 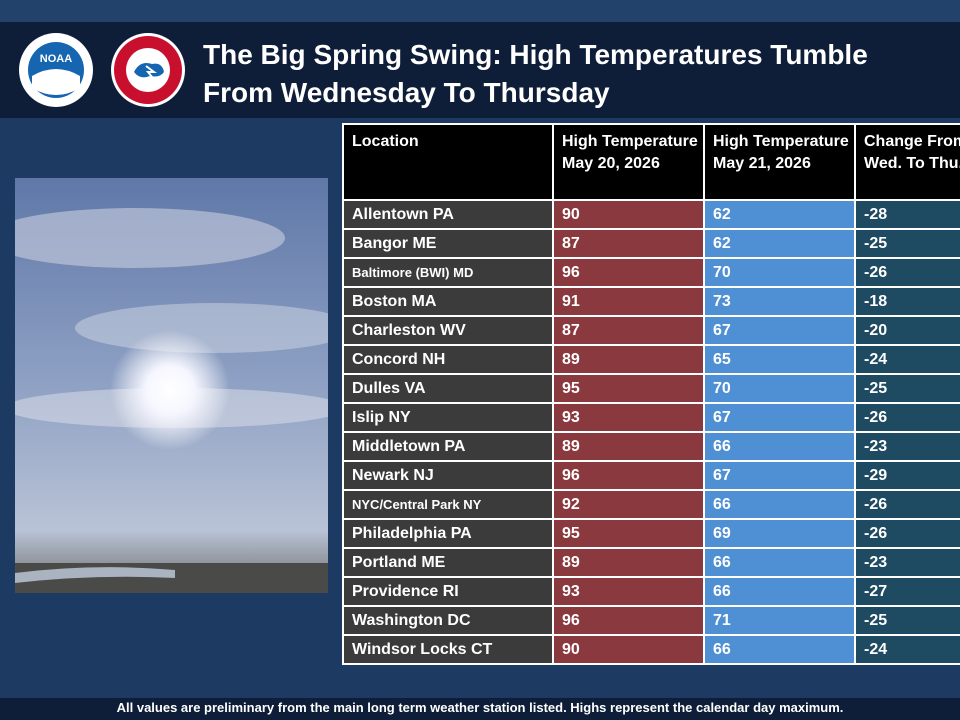 What do you see at coordinates (448, 162) in the screenshot?
I see `column-header: Location` at bounding box center [448, 162].